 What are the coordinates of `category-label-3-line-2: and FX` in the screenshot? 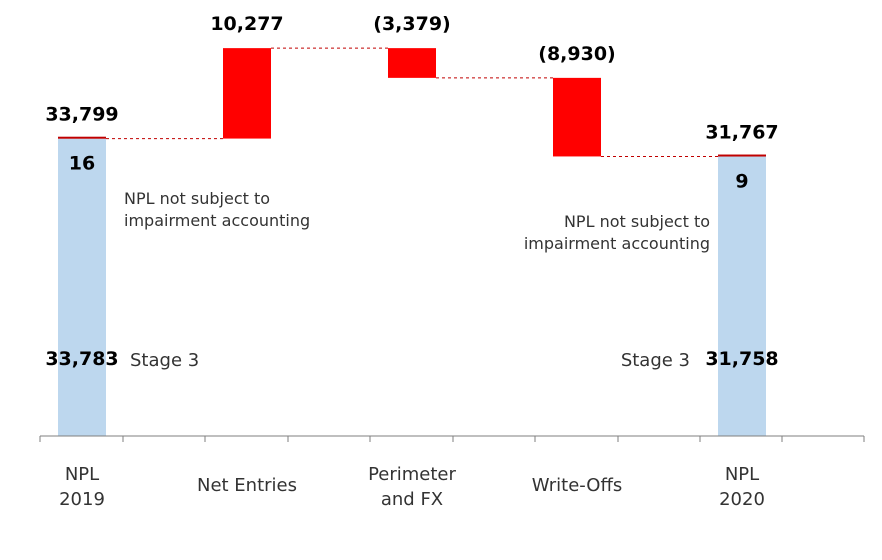 It's located at (412, 499).